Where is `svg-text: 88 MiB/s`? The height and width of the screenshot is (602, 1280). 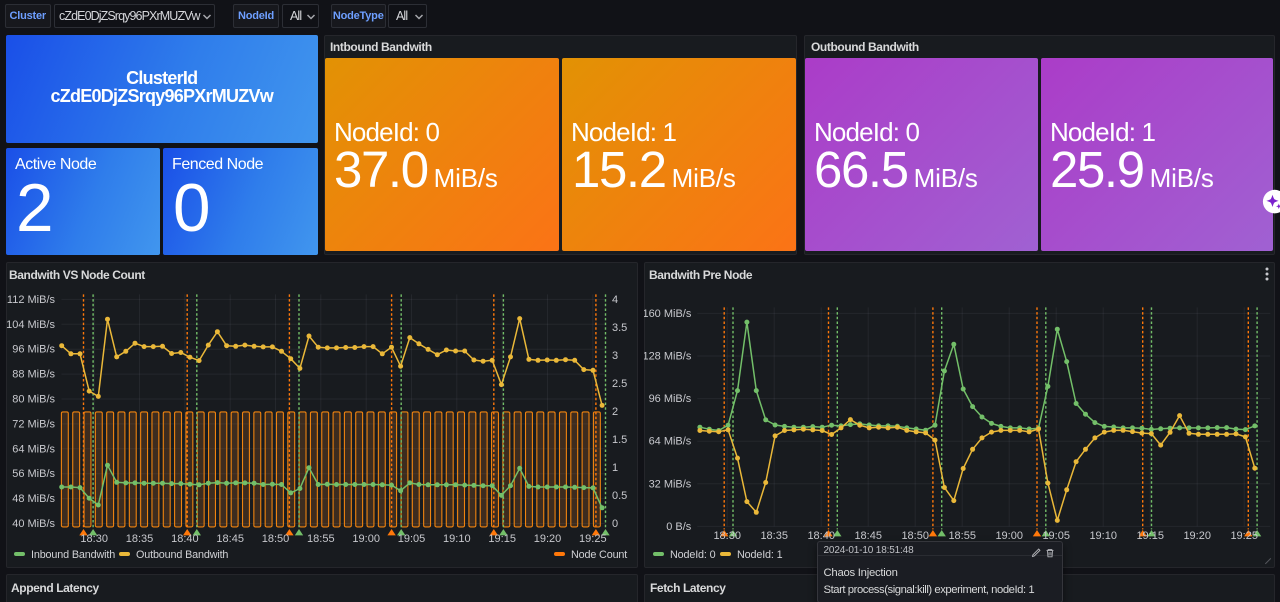
svg-text: 88 MiB/s is located at coordinates (33, 374).